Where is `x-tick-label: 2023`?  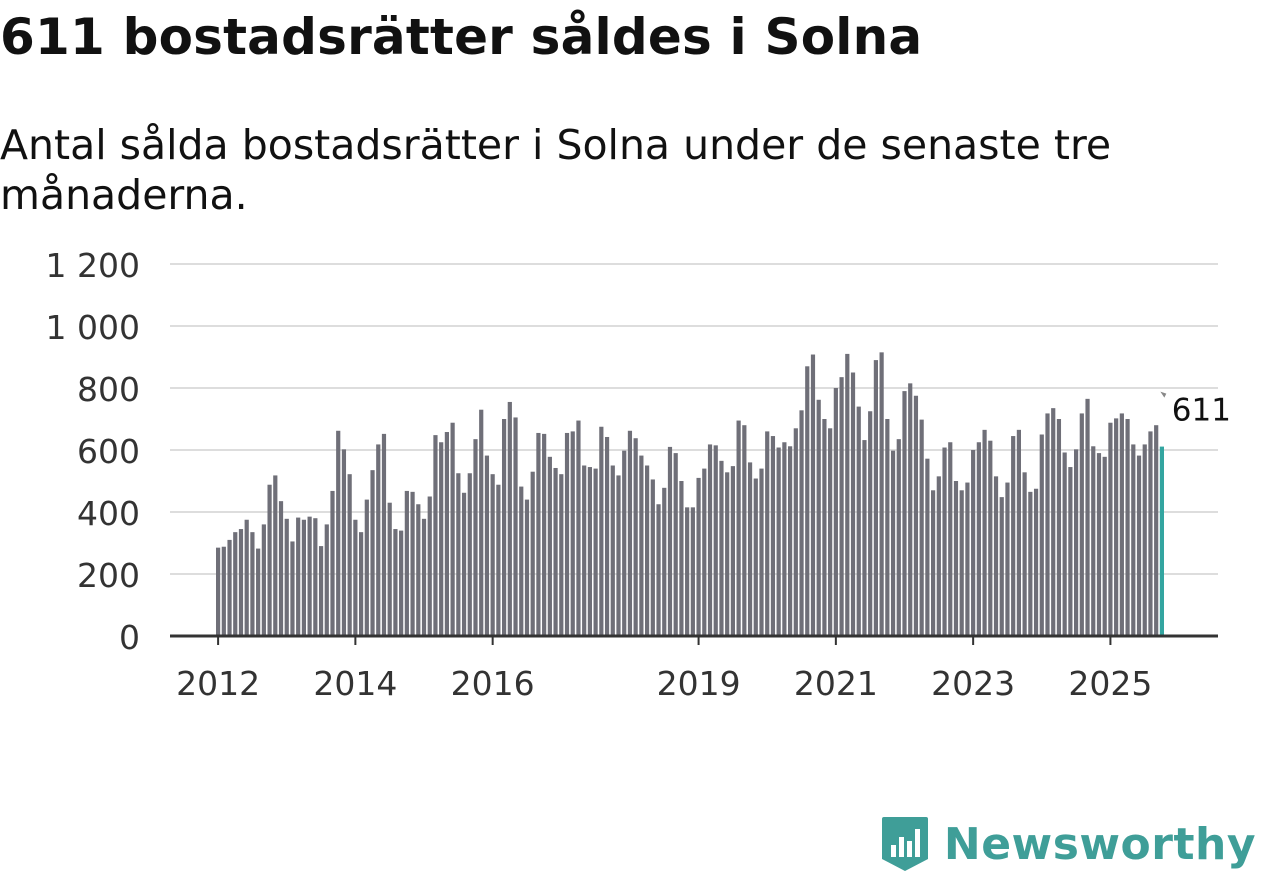 x-tick-label: 2023 is located at coordinates (973, 683).